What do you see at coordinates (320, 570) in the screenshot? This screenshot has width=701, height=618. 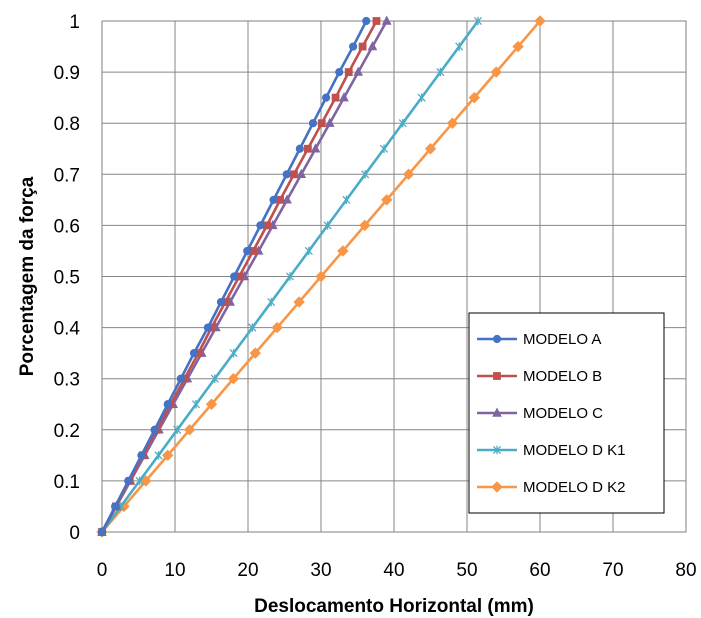 I see `x-tick-label: 30` at bounding box center [320, 570].